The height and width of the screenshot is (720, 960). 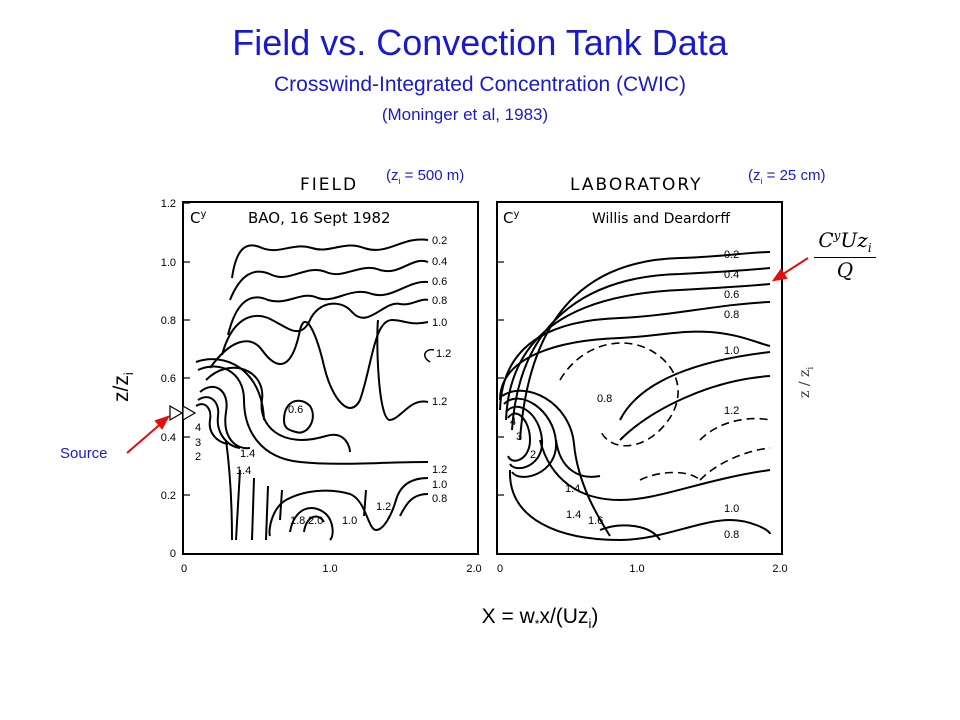 I want to click on formula-denominator: Q, so click(x=845, y=270).